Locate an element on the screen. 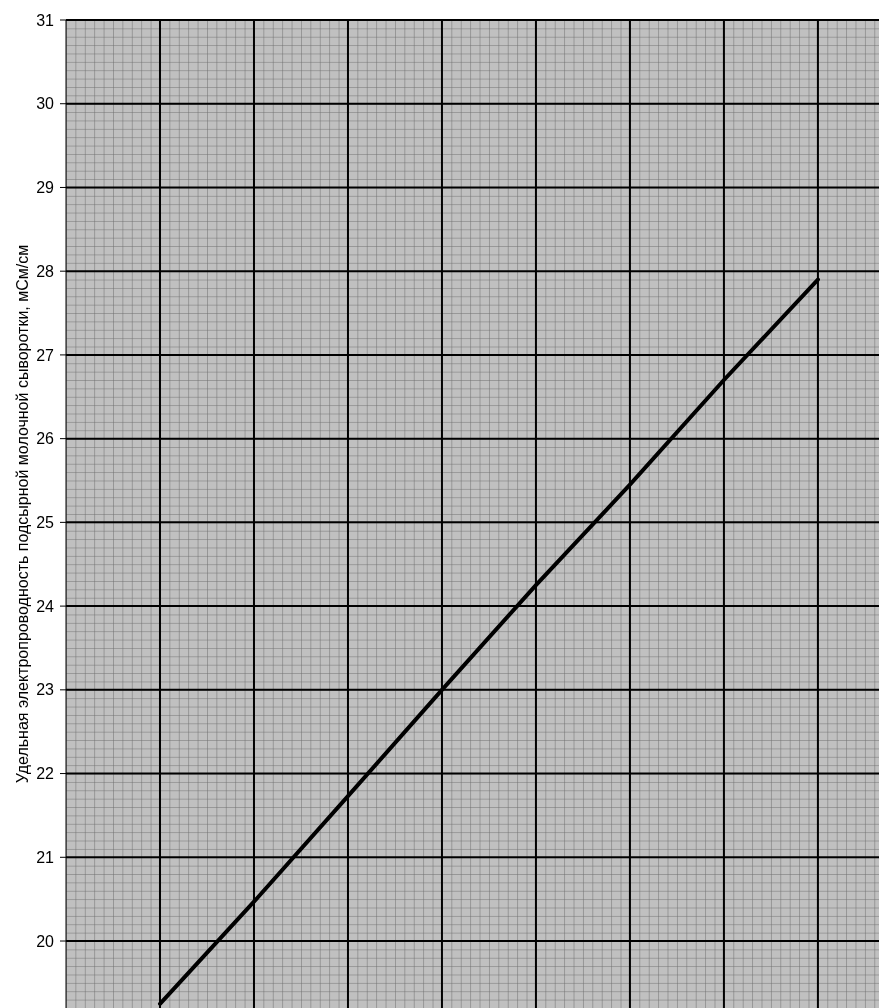 This screenshot has width=879, height=1008. y-tick-label: 23 is located at coordinates (45, 690).